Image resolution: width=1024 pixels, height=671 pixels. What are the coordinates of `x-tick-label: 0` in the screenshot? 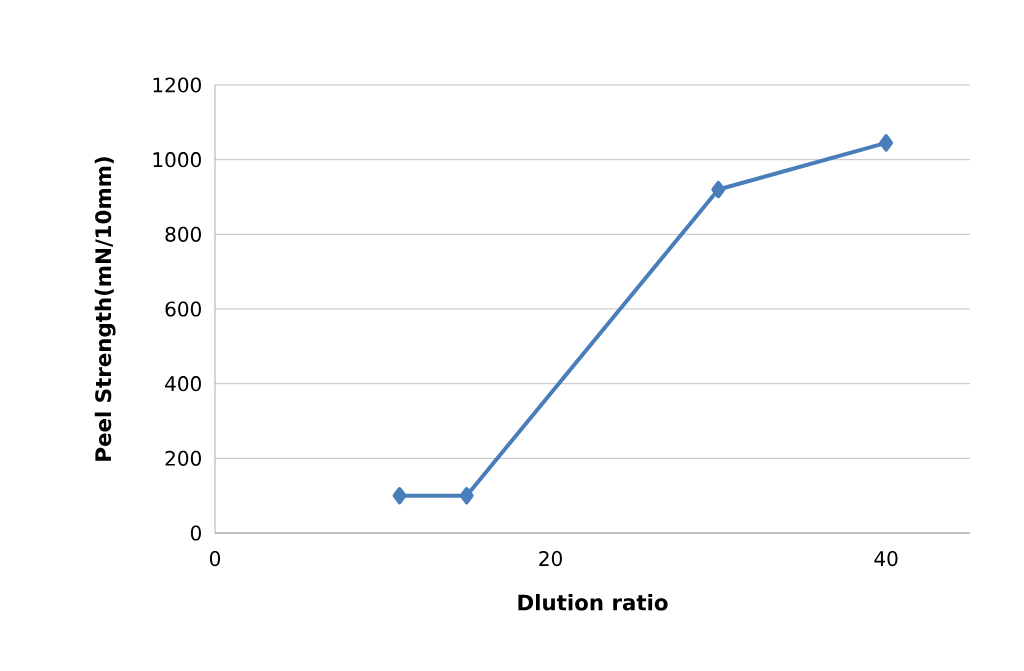 It's located at (215, 559).